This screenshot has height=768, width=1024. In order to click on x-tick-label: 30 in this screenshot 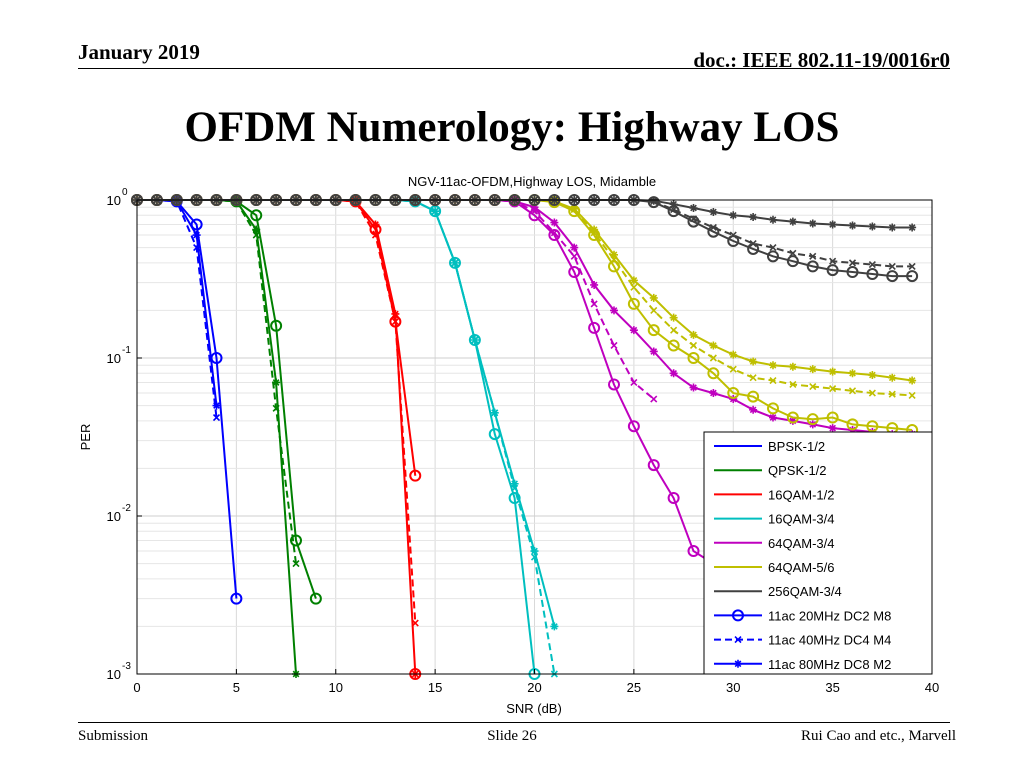, I will do `click(733, 687)`.